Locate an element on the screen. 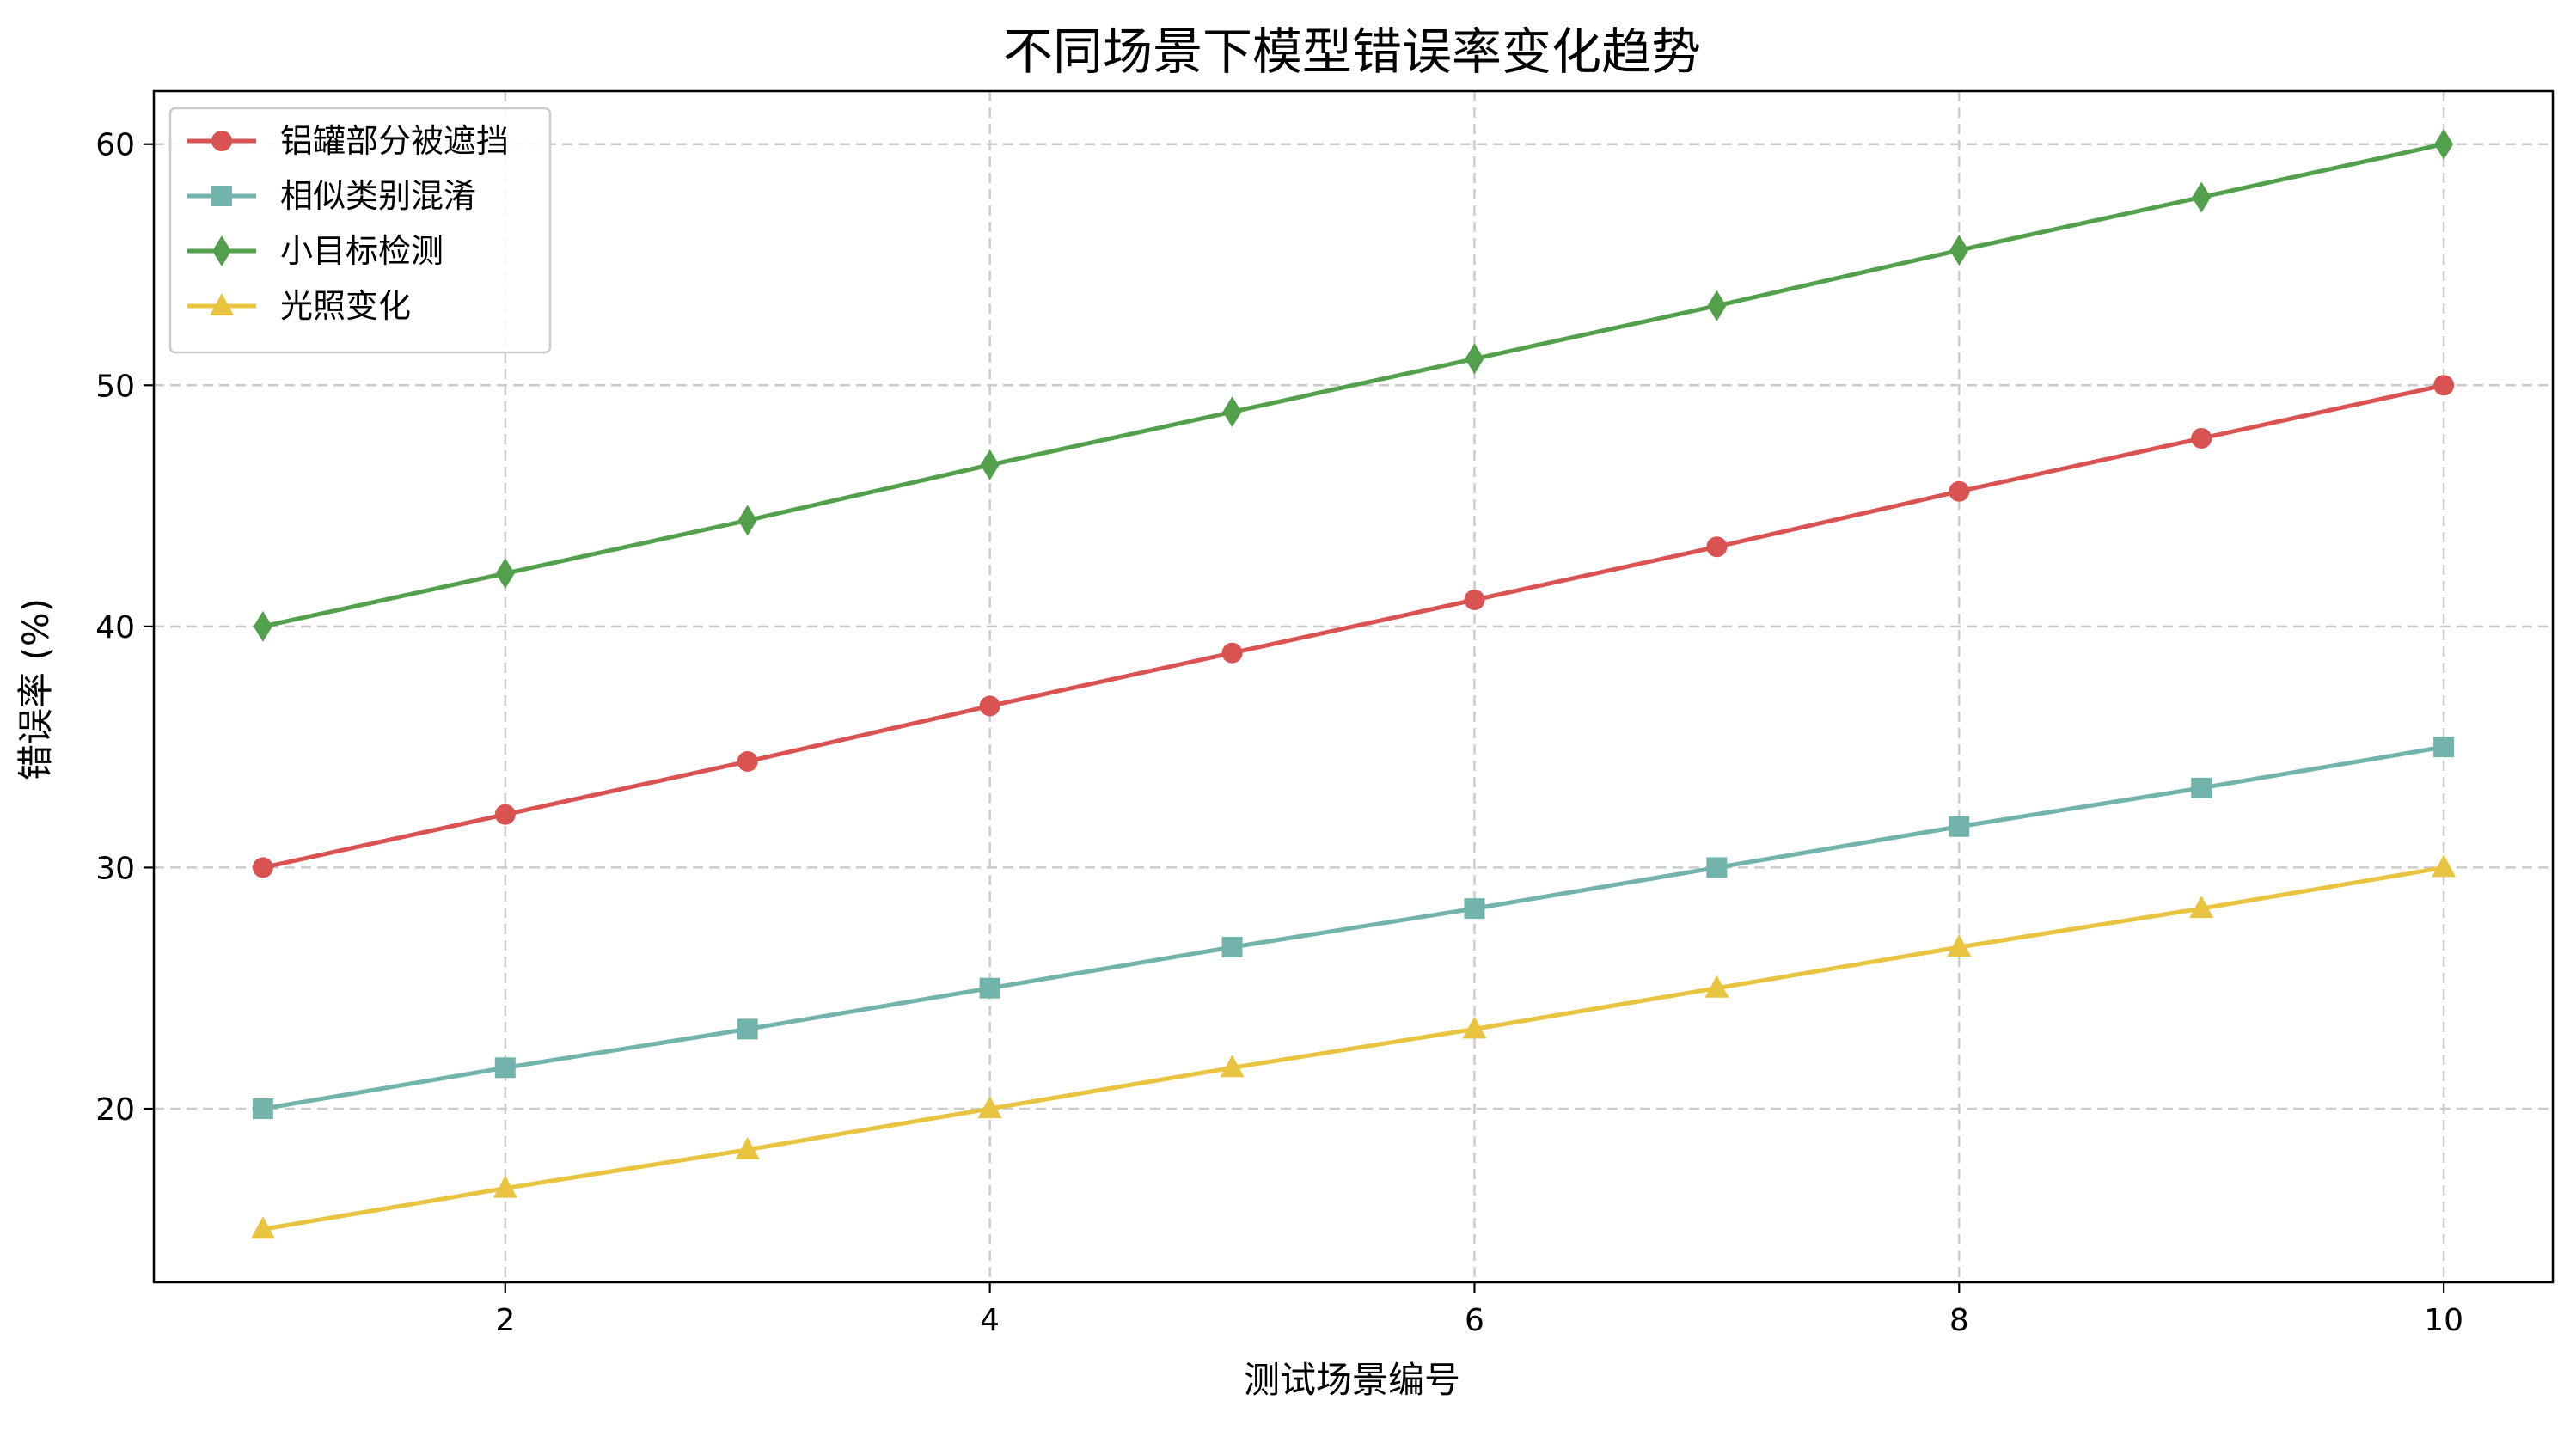 The width and height of the screenshot is (2576, 1431). legend-item-0: 铝罐部分被遮挡 is located at coordinates (348, 141).